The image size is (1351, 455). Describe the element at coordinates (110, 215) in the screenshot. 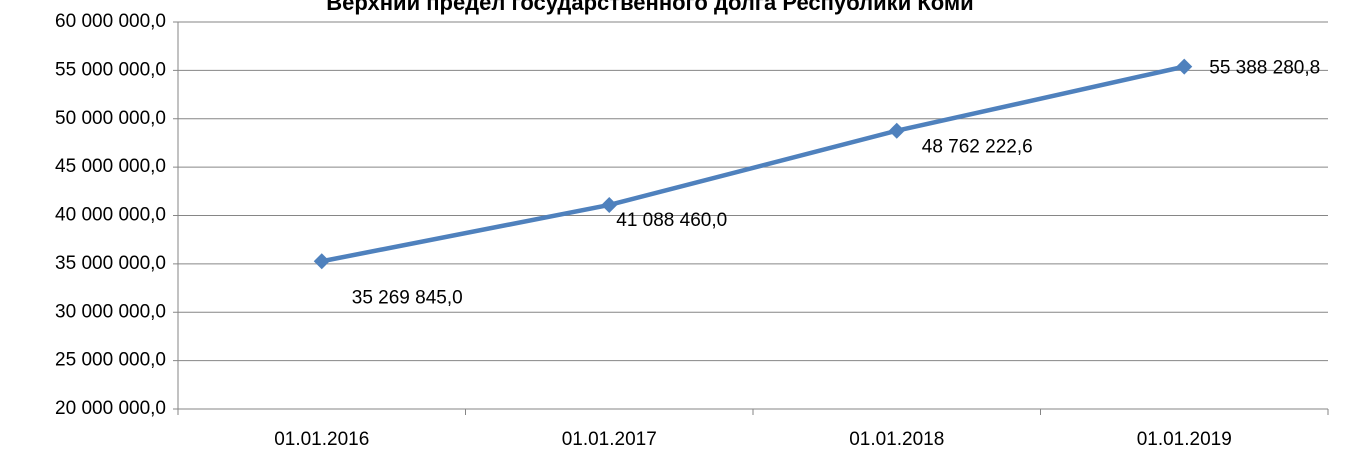

I see `y-tick-label: 40 000 000,0` at that location.